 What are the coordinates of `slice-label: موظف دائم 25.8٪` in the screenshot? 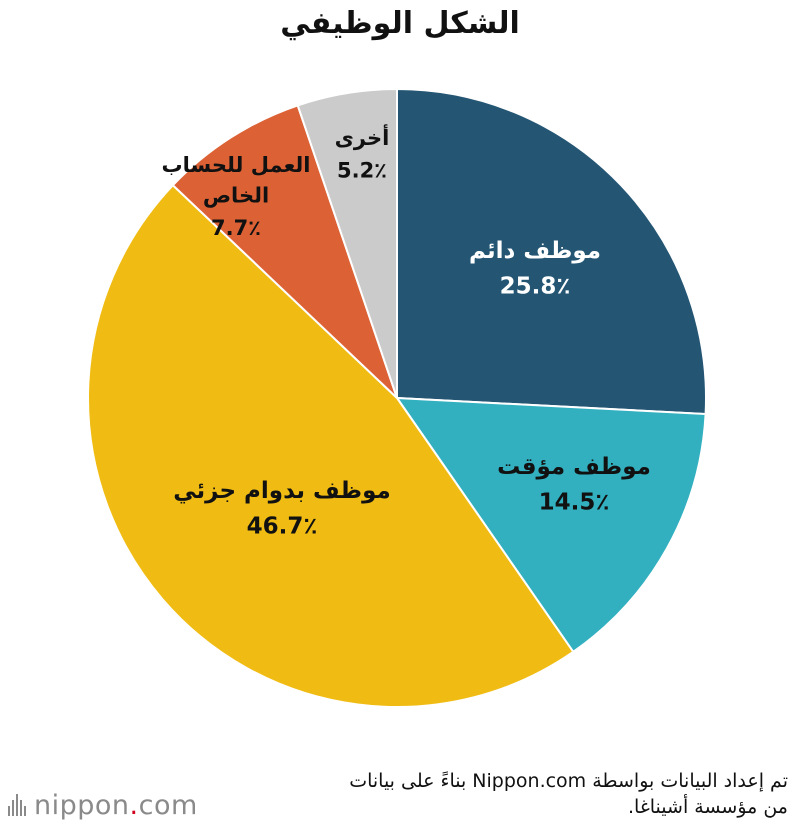 It's located at (535, 268).